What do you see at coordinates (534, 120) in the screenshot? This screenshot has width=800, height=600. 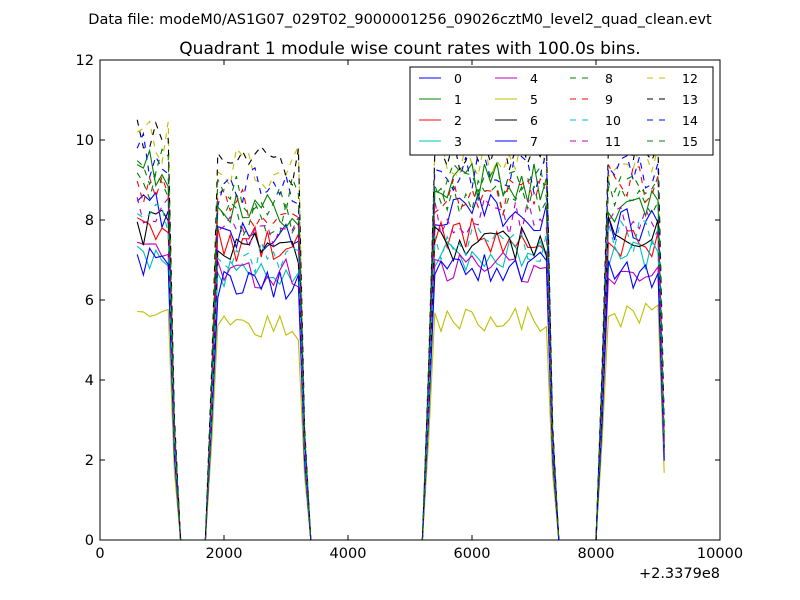 I see `legend-label-6: 6` at bounding box center [534, 120].